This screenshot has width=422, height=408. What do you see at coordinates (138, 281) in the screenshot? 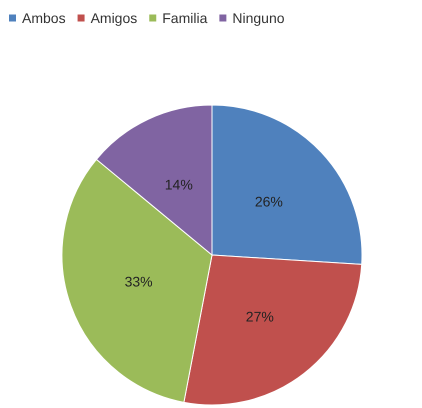
I see `data-label: 33%` at bounding box center [138, 281].